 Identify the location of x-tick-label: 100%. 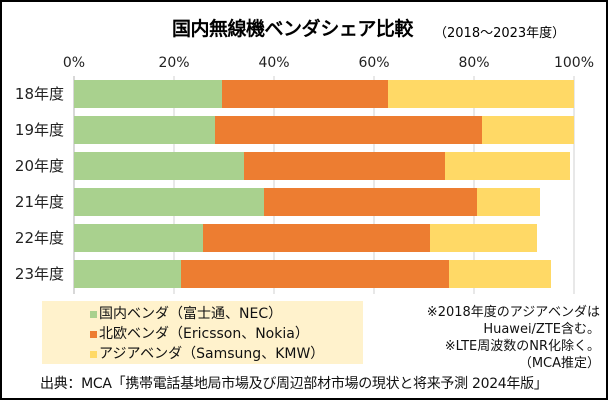
(574, 63).